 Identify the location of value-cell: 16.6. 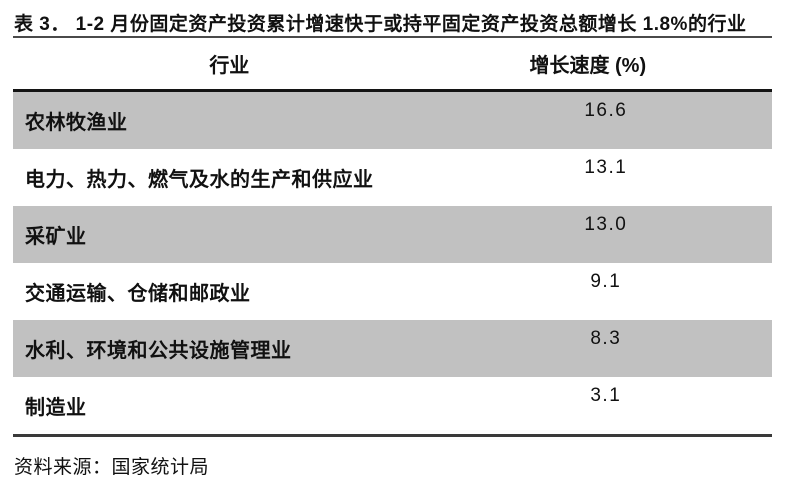
(606, 110).